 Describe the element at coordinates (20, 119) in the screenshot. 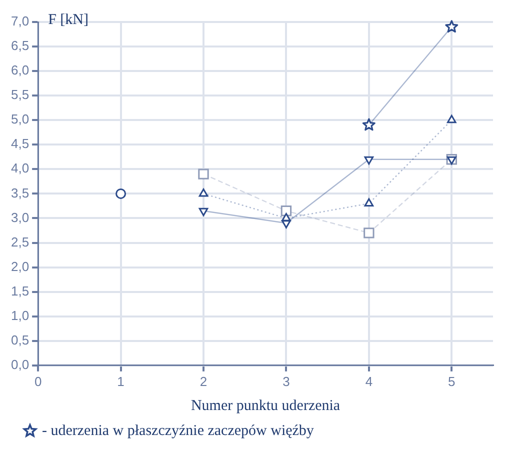

I see `y-tick-label: 5,0` at that location.